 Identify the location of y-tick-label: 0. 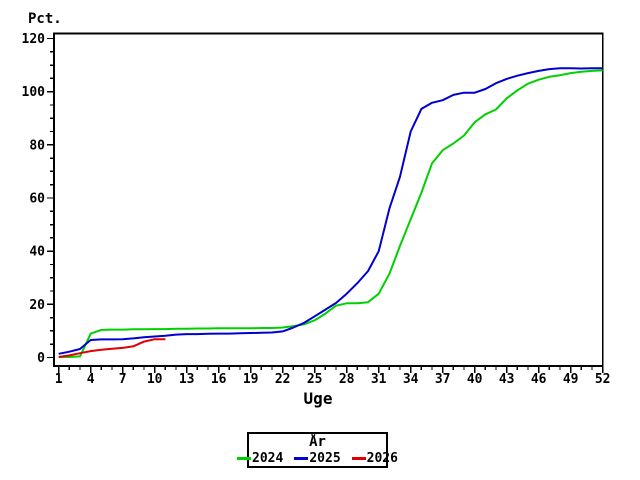
(41, 358).